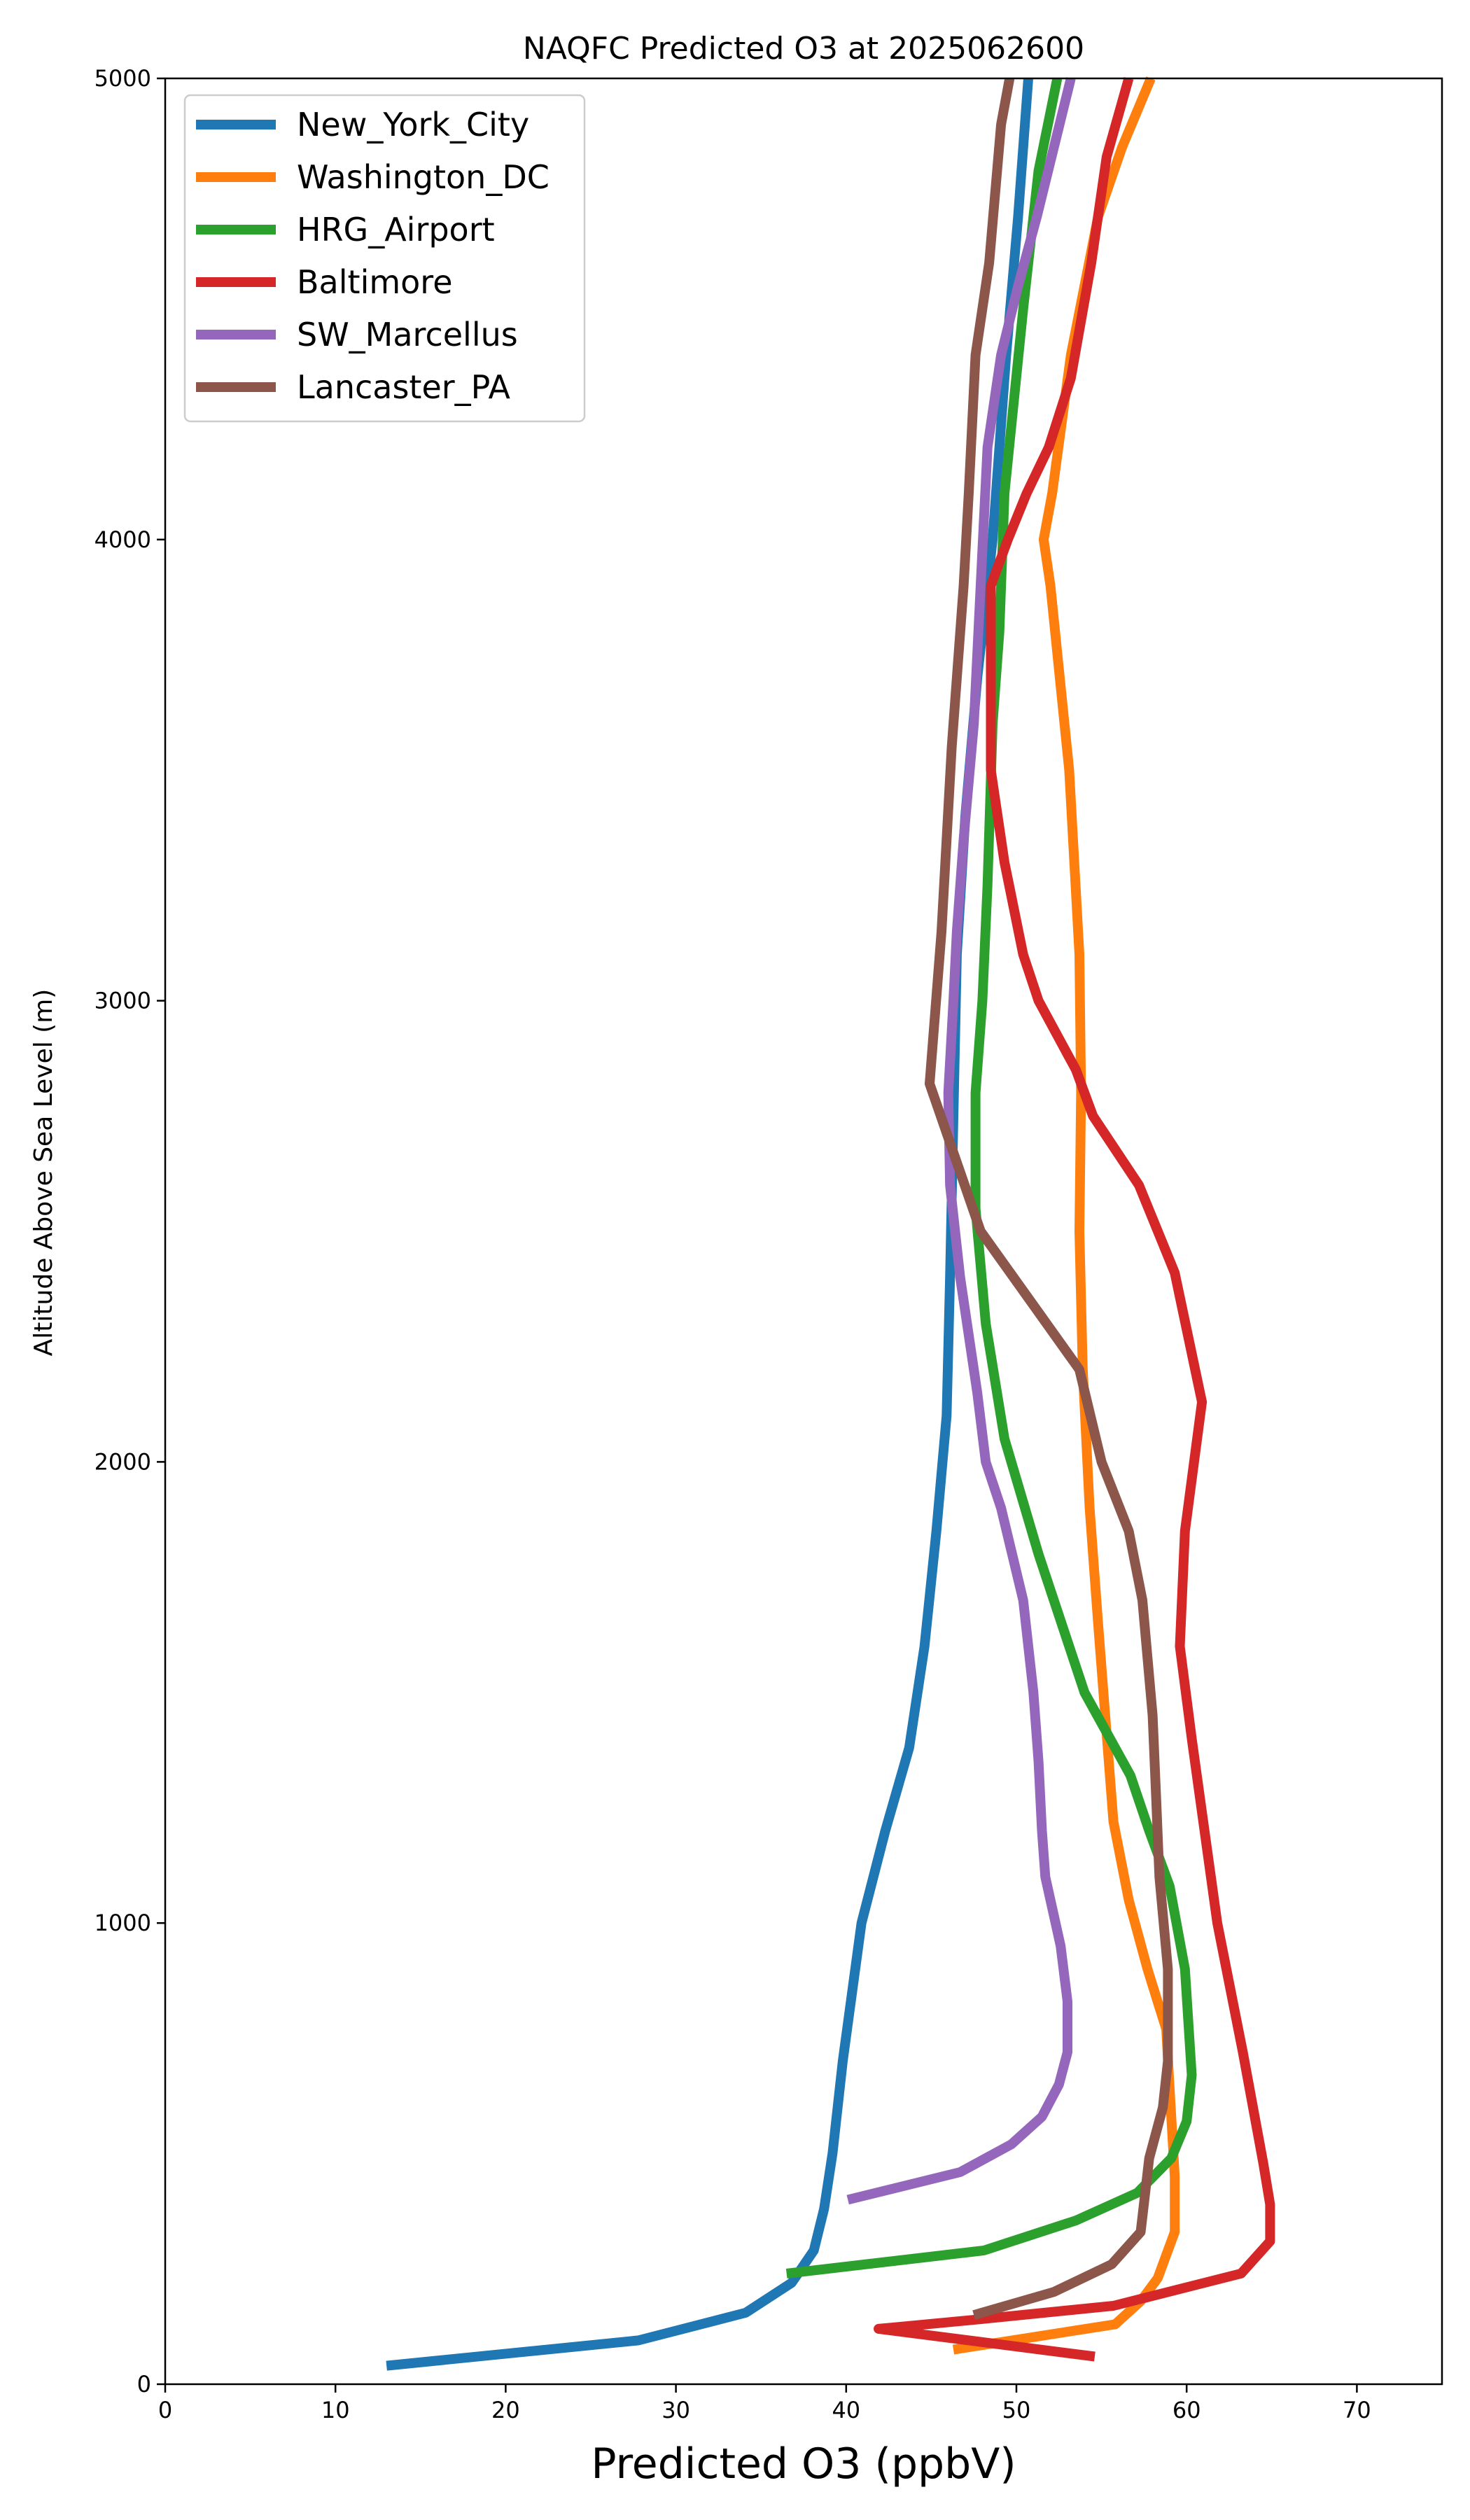 The image size is (1470, 2520). I want to click on legend-box, so click(384, 258).